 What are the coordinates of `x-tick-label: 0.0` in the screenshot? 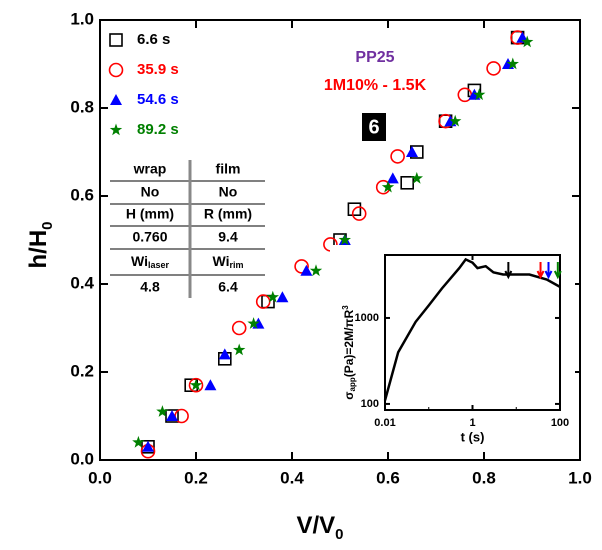 It's located at (100, 477).